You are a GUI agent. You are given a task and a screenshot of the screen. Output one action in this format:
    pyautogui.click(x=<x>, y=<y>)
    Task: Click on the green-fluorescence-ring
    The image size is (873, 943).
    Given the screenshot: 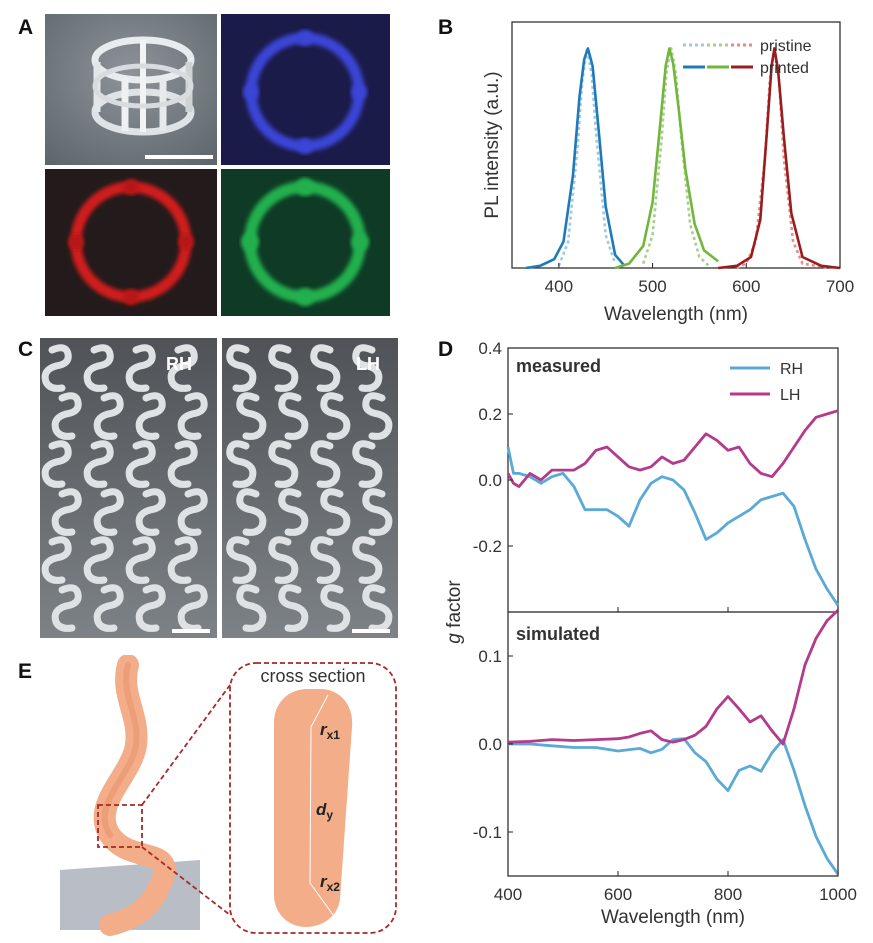 What is the action you would take?
    pyautogui.click(x=305, y=242)
    